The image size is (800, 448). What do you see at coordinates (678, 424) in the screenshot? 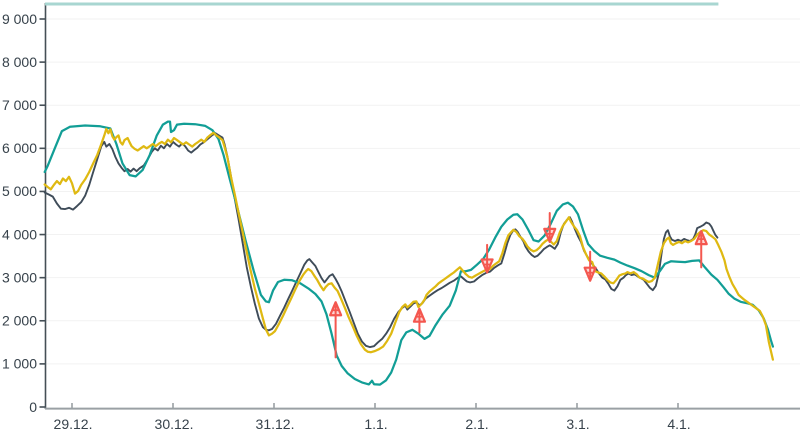
I see `x-tick-label: 4.1.` at bounding box center [678, 424].